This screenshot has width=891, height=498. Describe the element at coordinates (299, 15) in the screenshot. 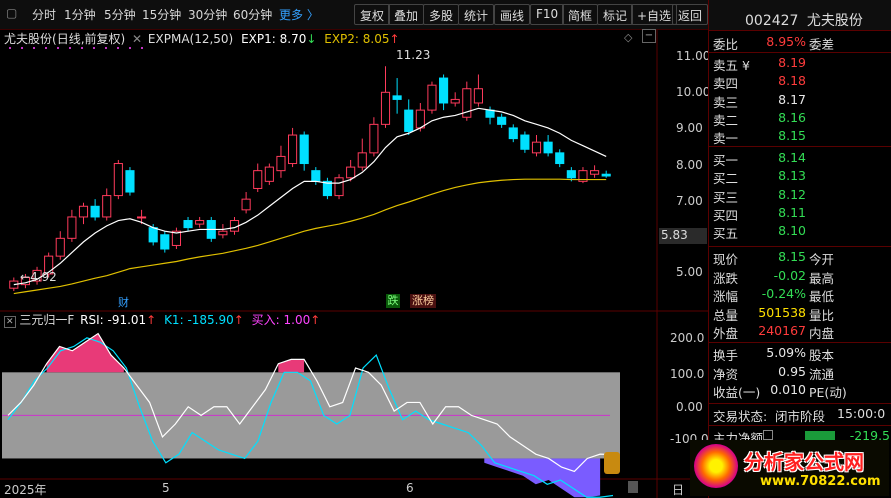

I see `more-button: 更多 〉` at that location.